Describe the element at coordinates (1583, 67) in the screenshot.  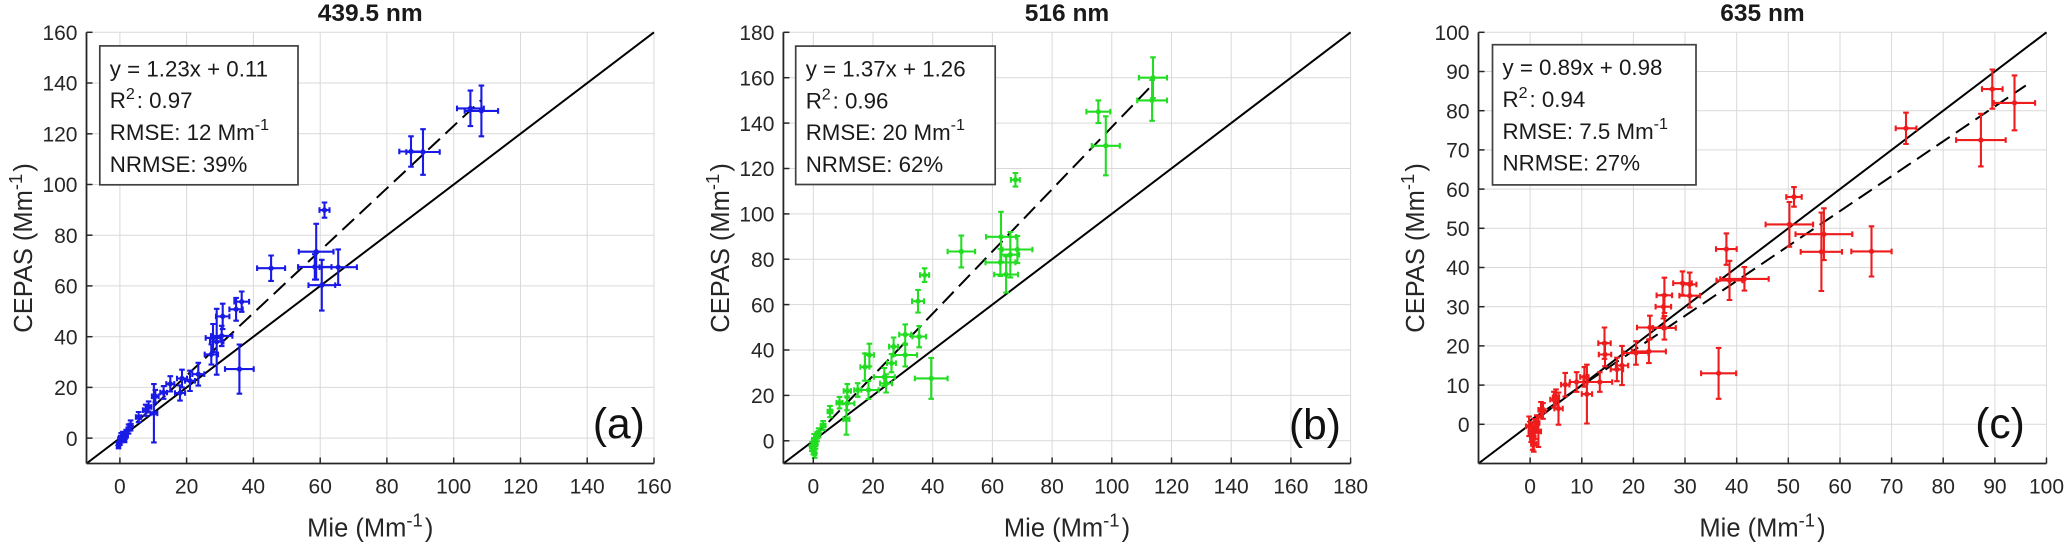
I see `svg-text: y = 0.89x + 0.98` at that location.